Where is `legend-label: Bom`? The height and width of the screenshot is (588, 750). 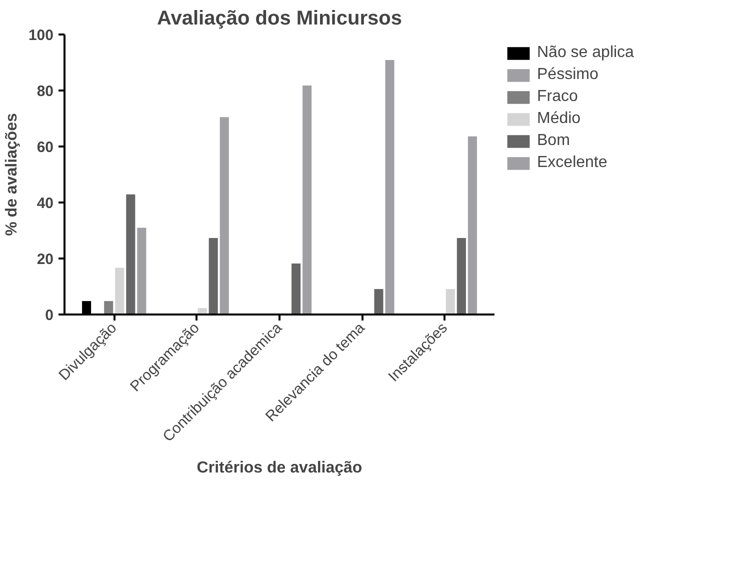
legend-label: Bom is located at coordinates (553, 141).